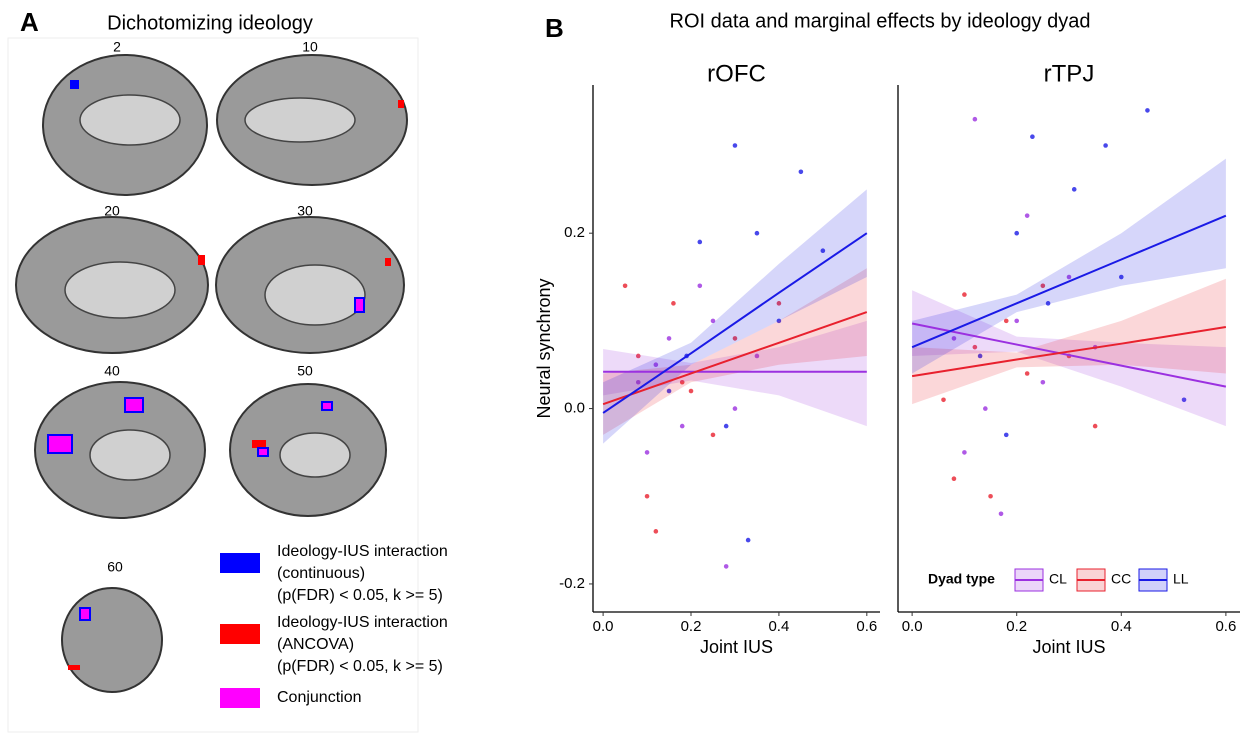  Describe the element at coordinates (112, 371) in the screenshot. I see `slice-label: 40` at that location.